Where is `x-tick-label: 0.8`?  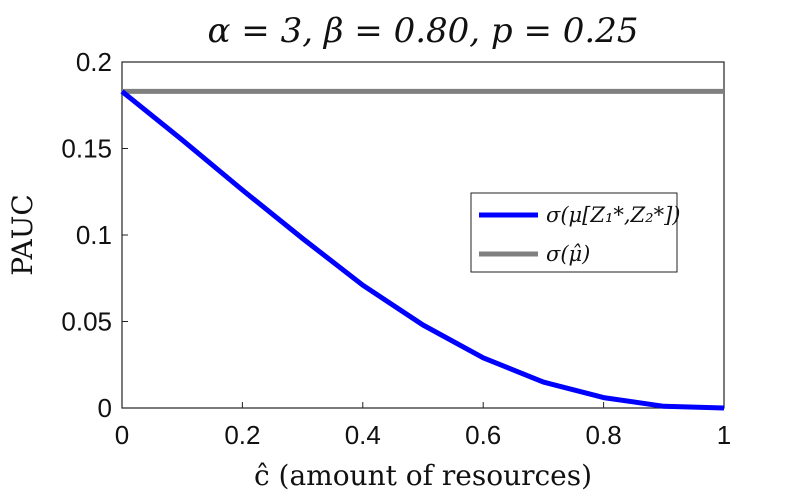 x-tick-label: 0.8 is located at coordinates (604, 435).